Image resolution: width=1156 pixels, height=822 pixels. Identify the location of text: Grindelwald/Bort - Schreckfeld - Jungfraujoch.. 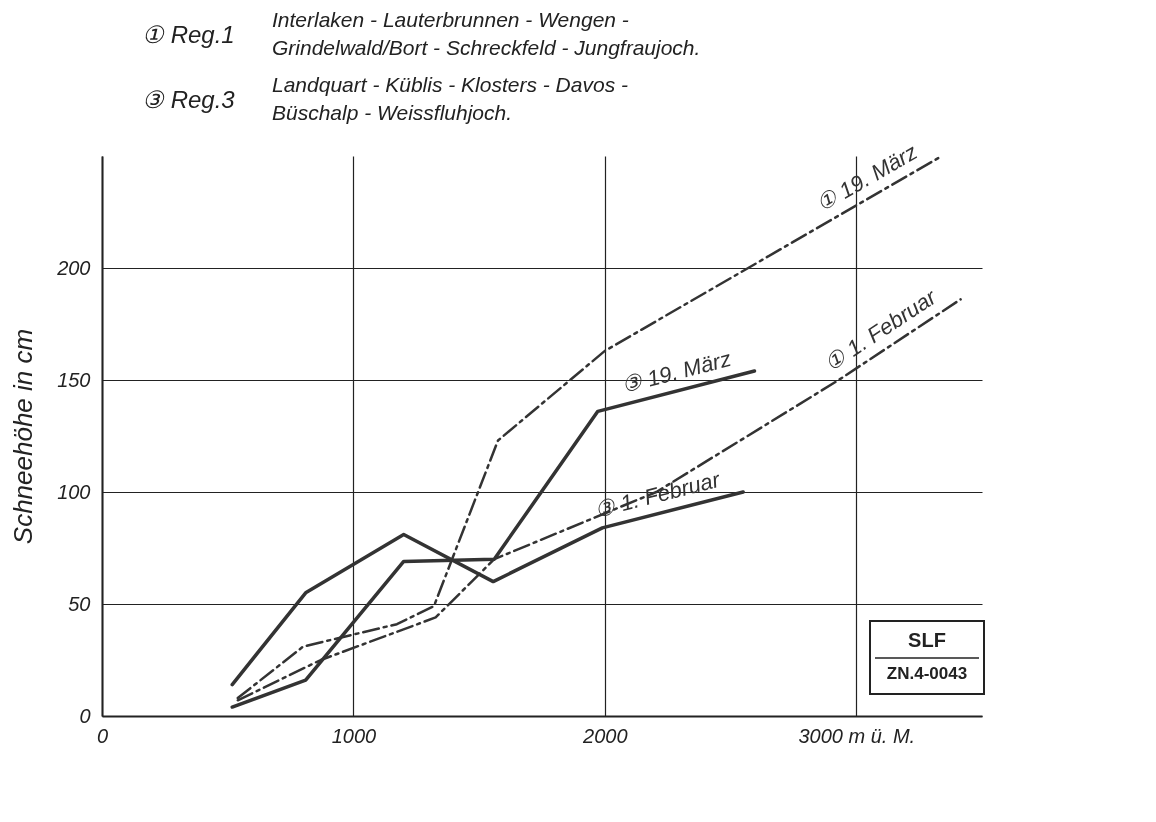
(486, 47).